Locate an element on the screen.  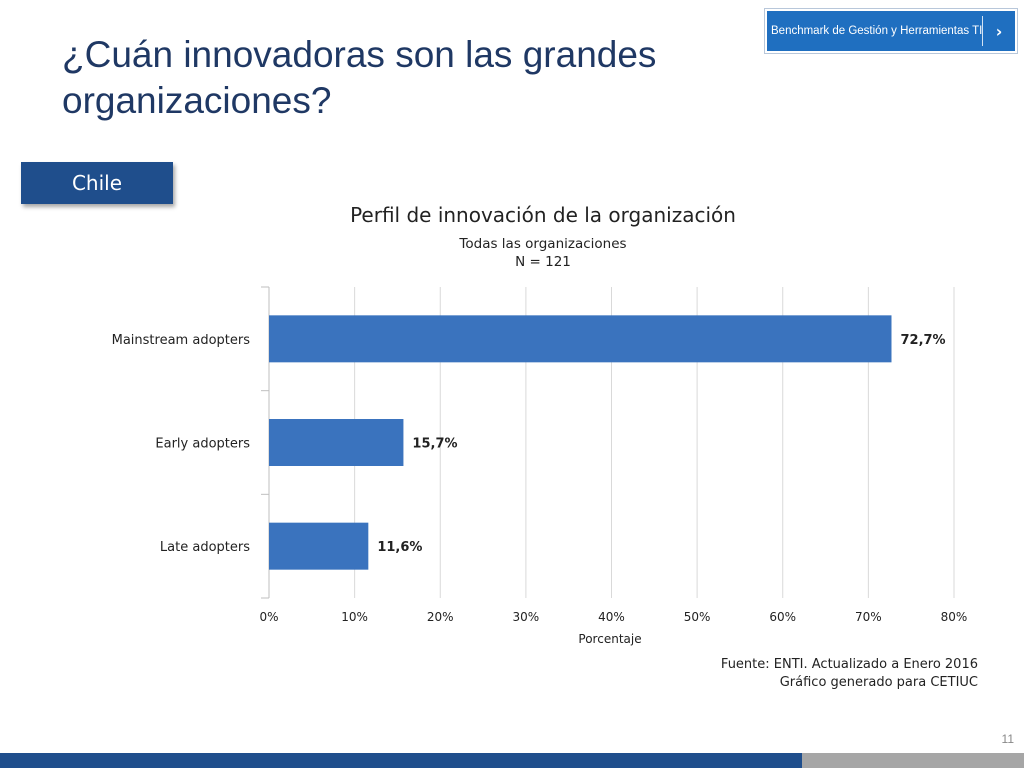
page-number: 11 is located at coordinates (1007, 739).